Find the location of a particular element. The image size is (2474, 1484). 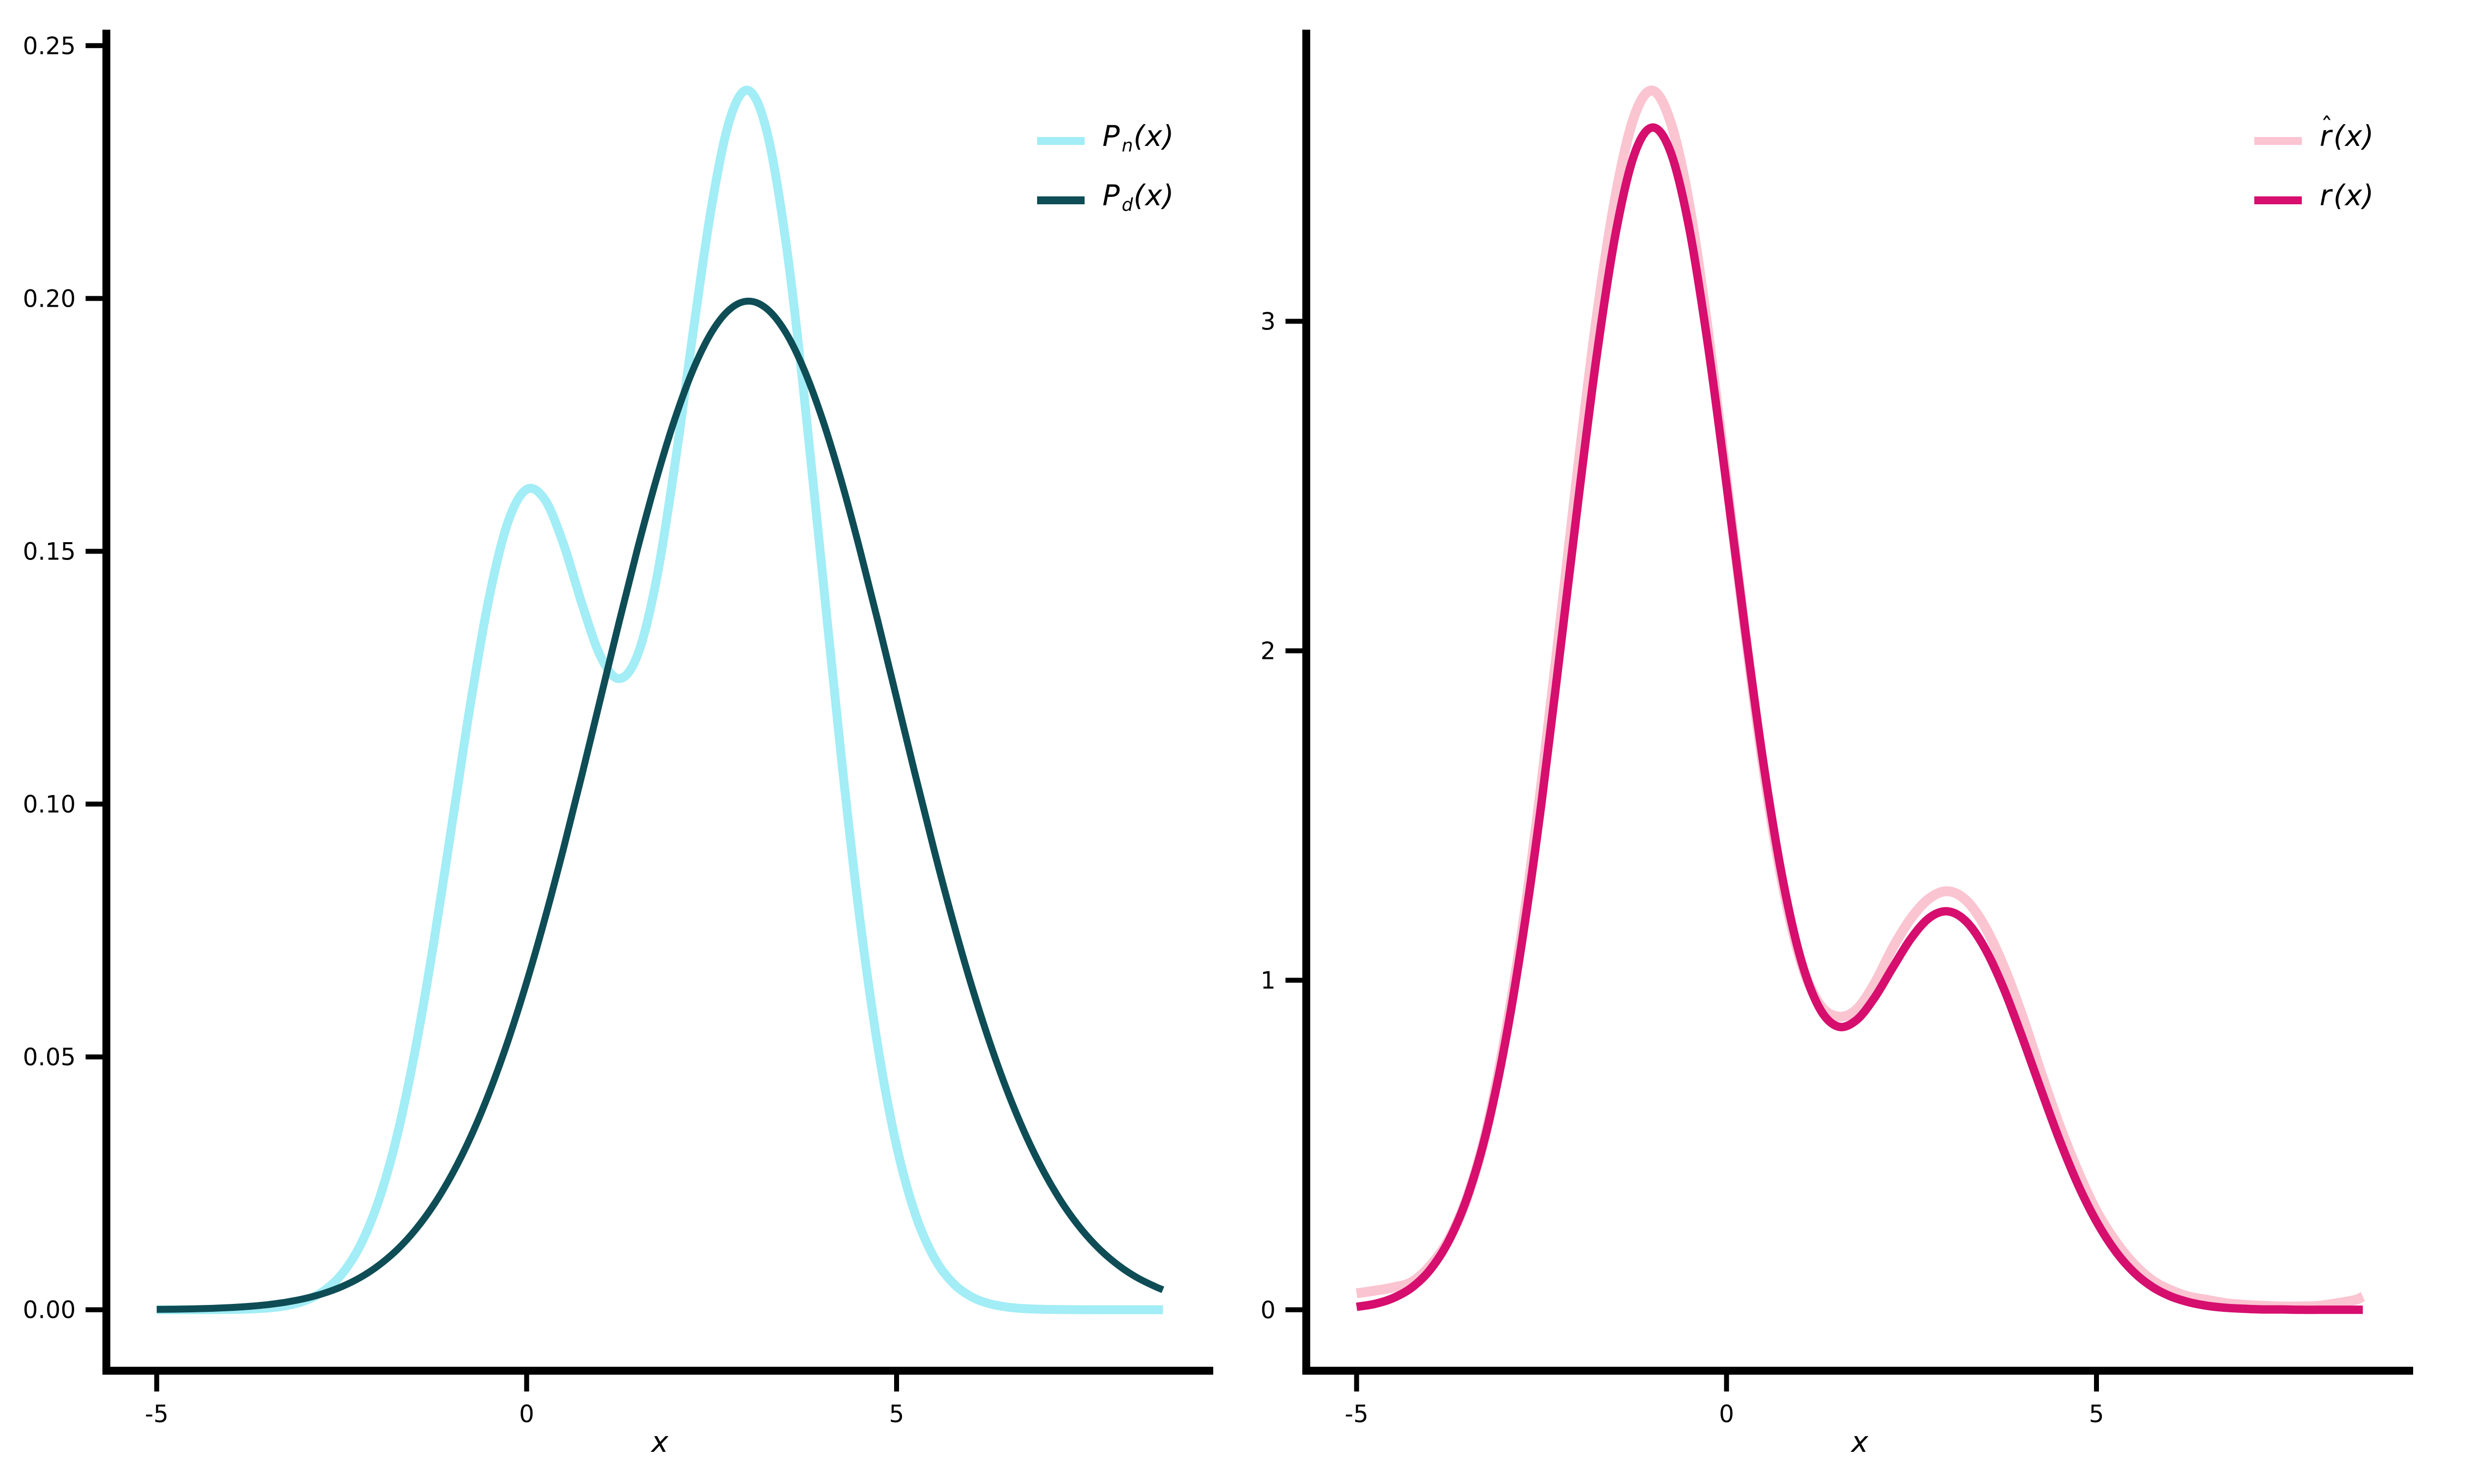

r-line-swatch is located at coordinates (2278, 200).